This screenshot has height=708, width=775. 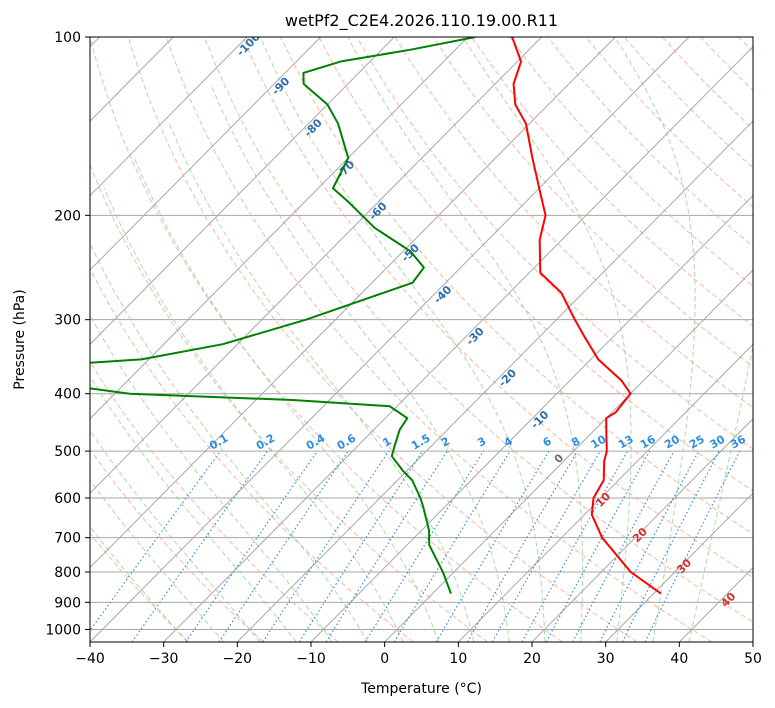 What do you see at coordinates (238, 659) in the screenshot?
I see `x-tick-label: −20` at bounding box center [238, 659].